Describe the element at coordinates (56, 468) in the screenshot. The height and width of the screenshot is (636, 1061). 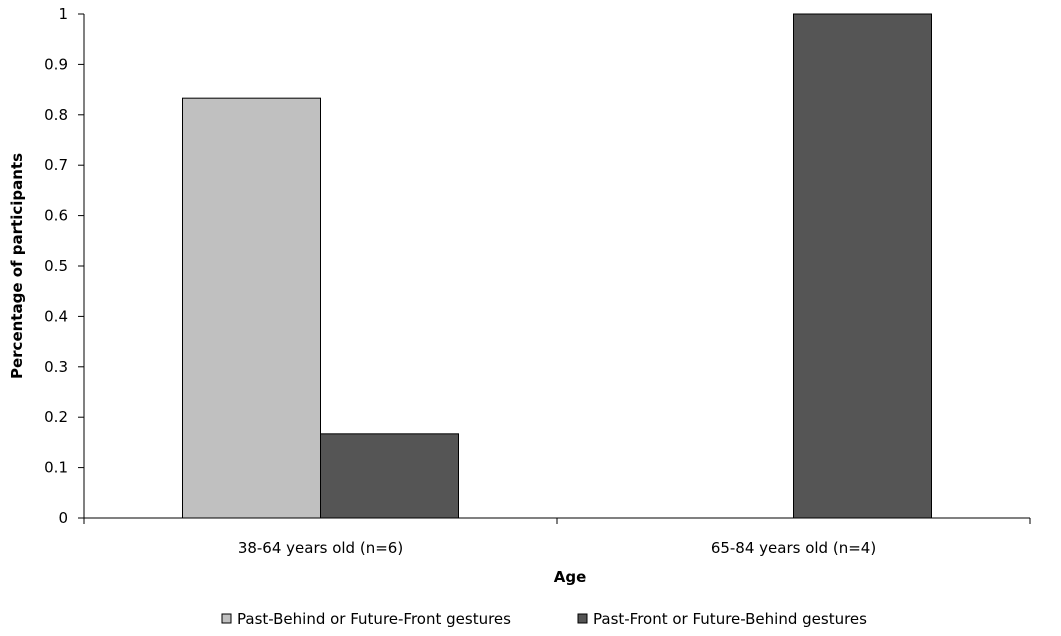
I see `y-tick-label: 0.1` at that location.